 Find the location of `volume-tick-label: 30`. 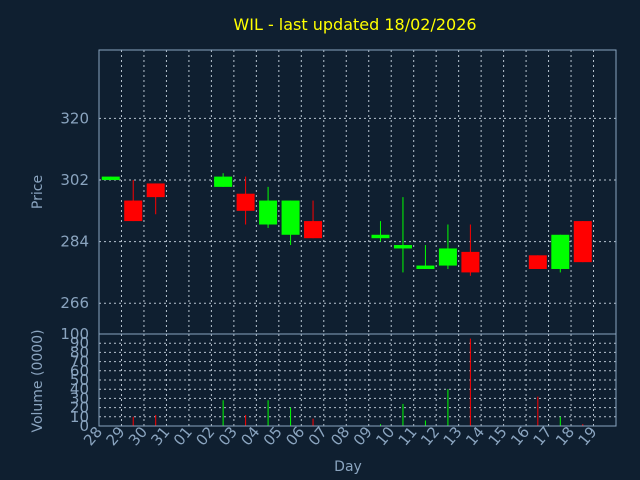

volume-tick-label: 30 is located at coordinates (79, 398).